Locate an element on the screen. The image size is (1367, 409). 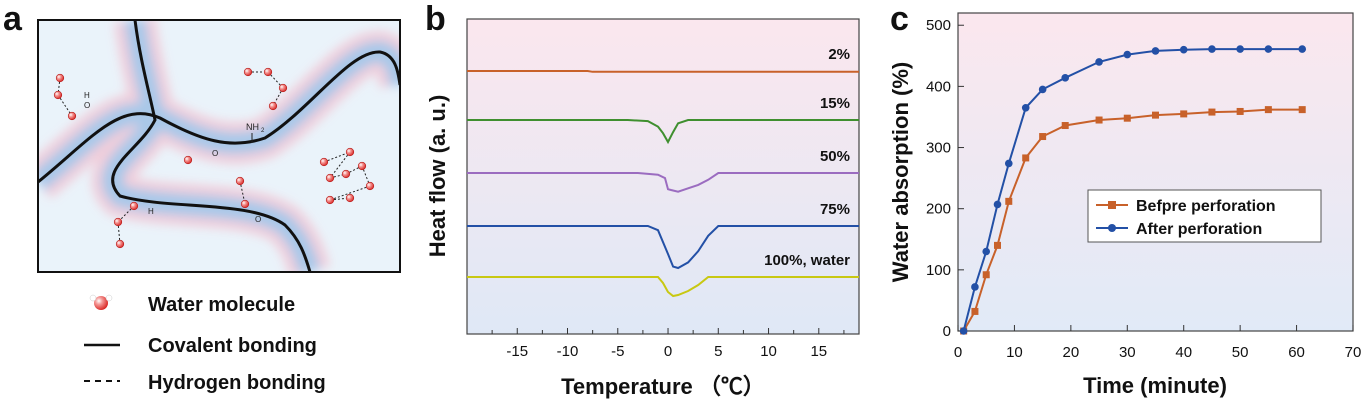
abs-x-tick-label: 30 is located at coordinates (1127, 352).